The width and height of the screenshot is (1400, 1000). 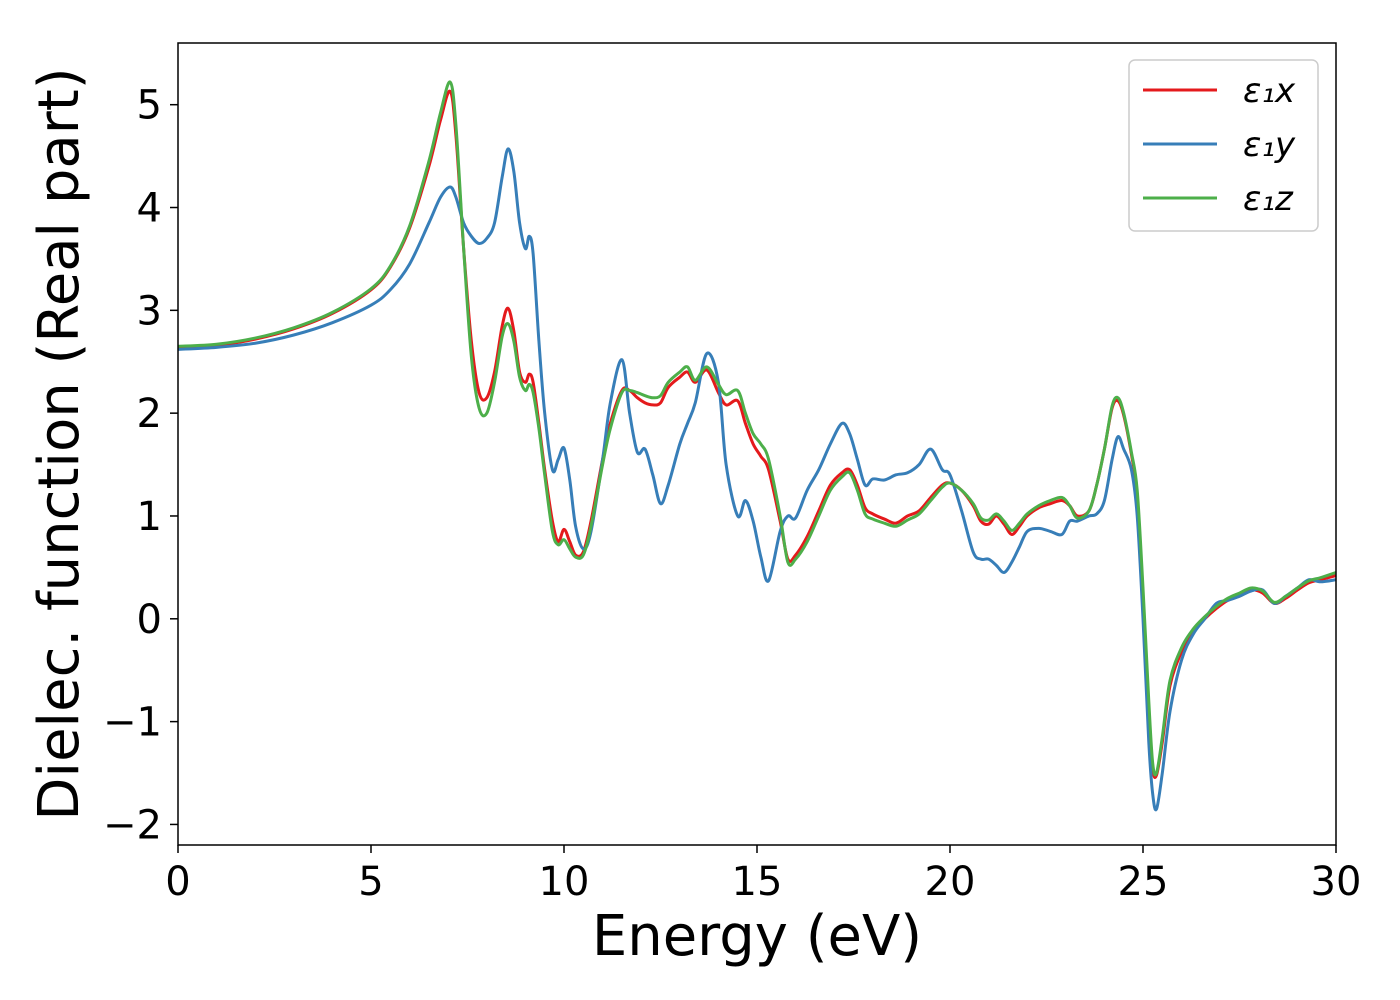 I want to click on y-tick-label: −1, so click(x=132, y=723).